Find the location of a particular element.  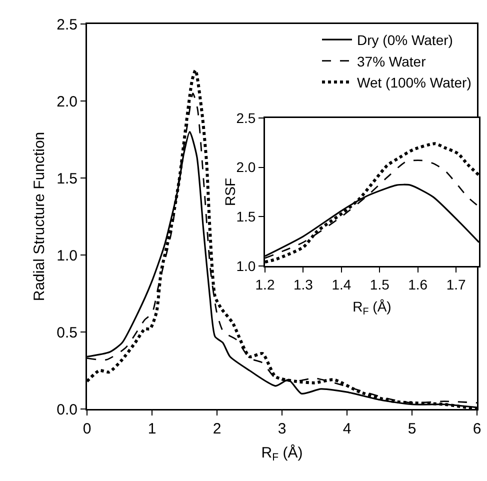

x-tick-label: 1.6 is located at coordinates (418, 284).